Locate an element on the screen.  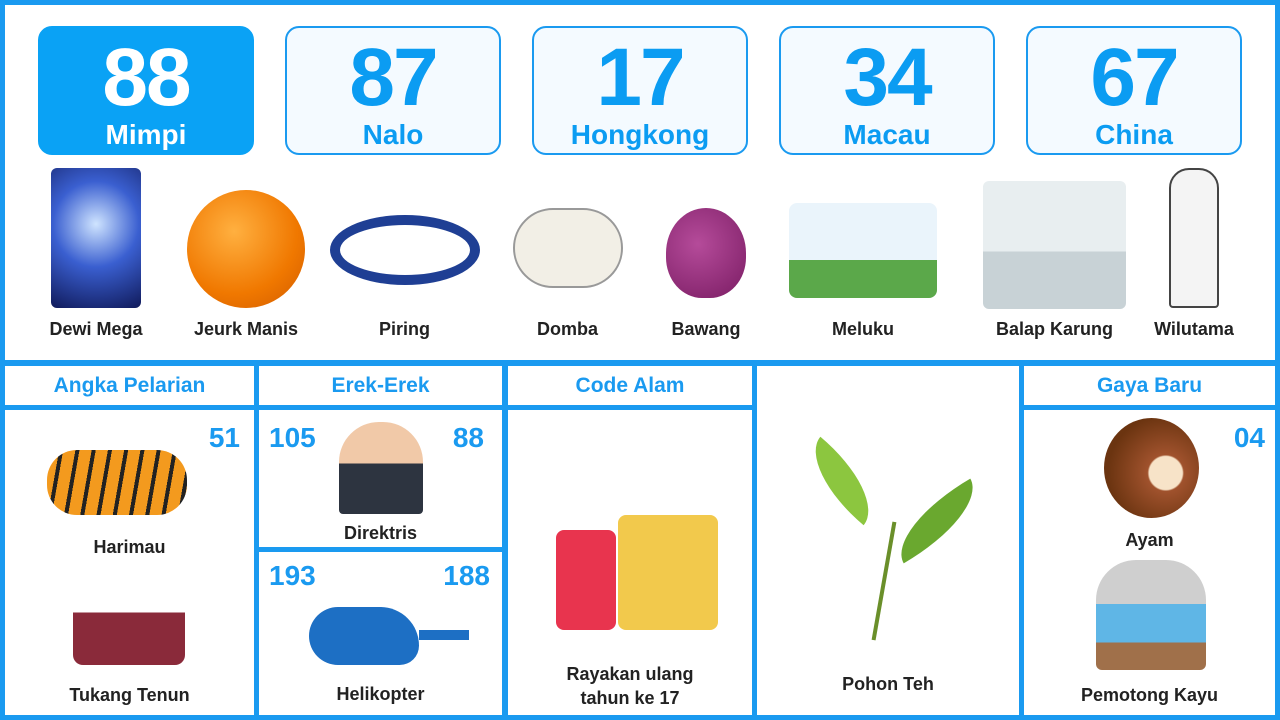
item-label: Meluku is located at coordinates (862, 329).